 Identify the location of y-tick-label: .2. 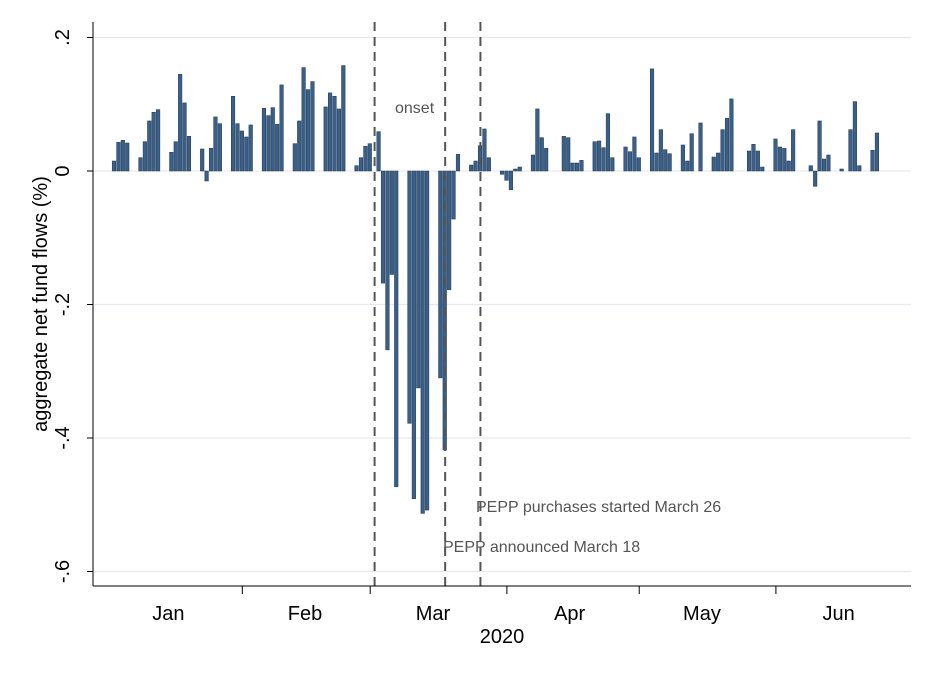
(63, 37).